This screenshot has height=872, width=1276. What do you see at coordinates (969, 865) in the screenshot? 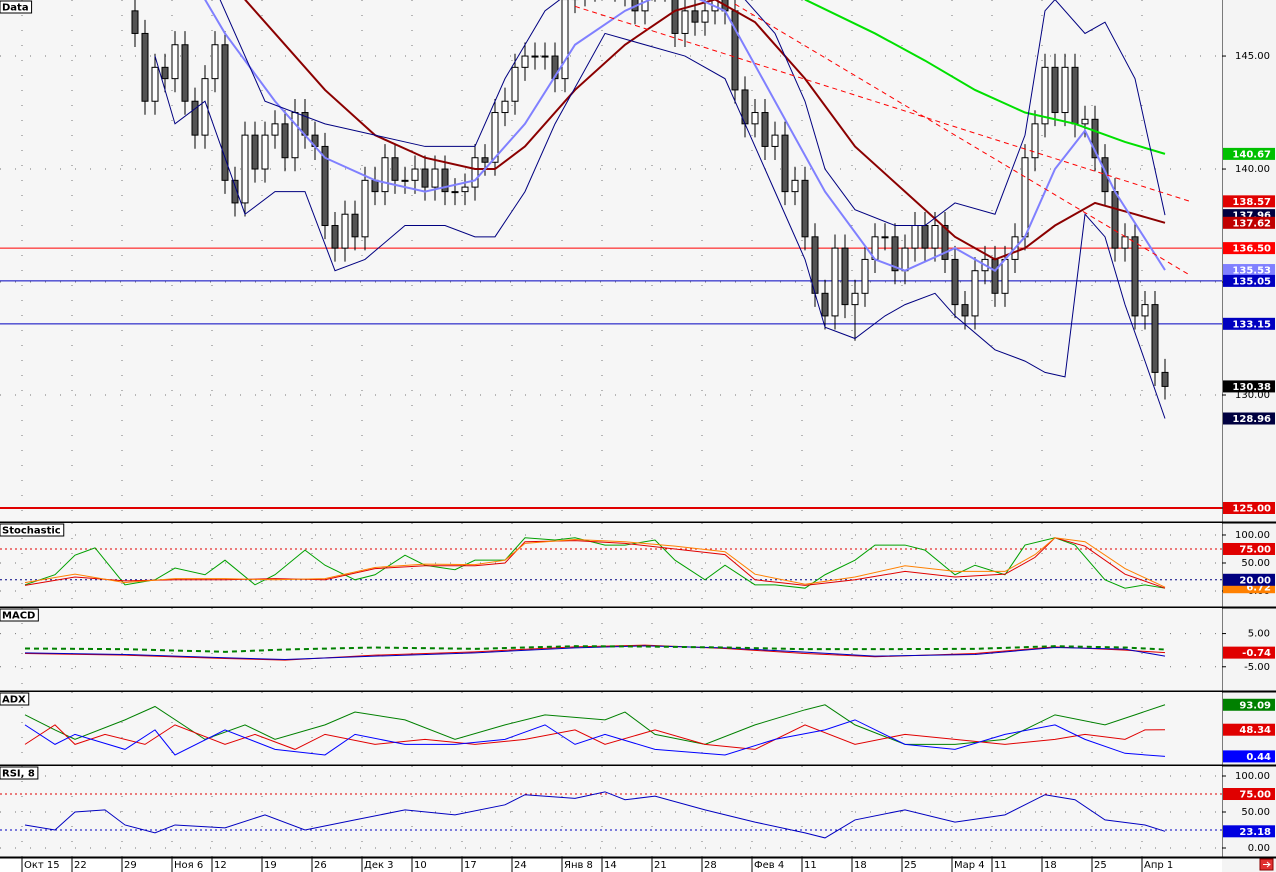
I see `x-tick-label: Мар 4` at bounding box center [969, 865].